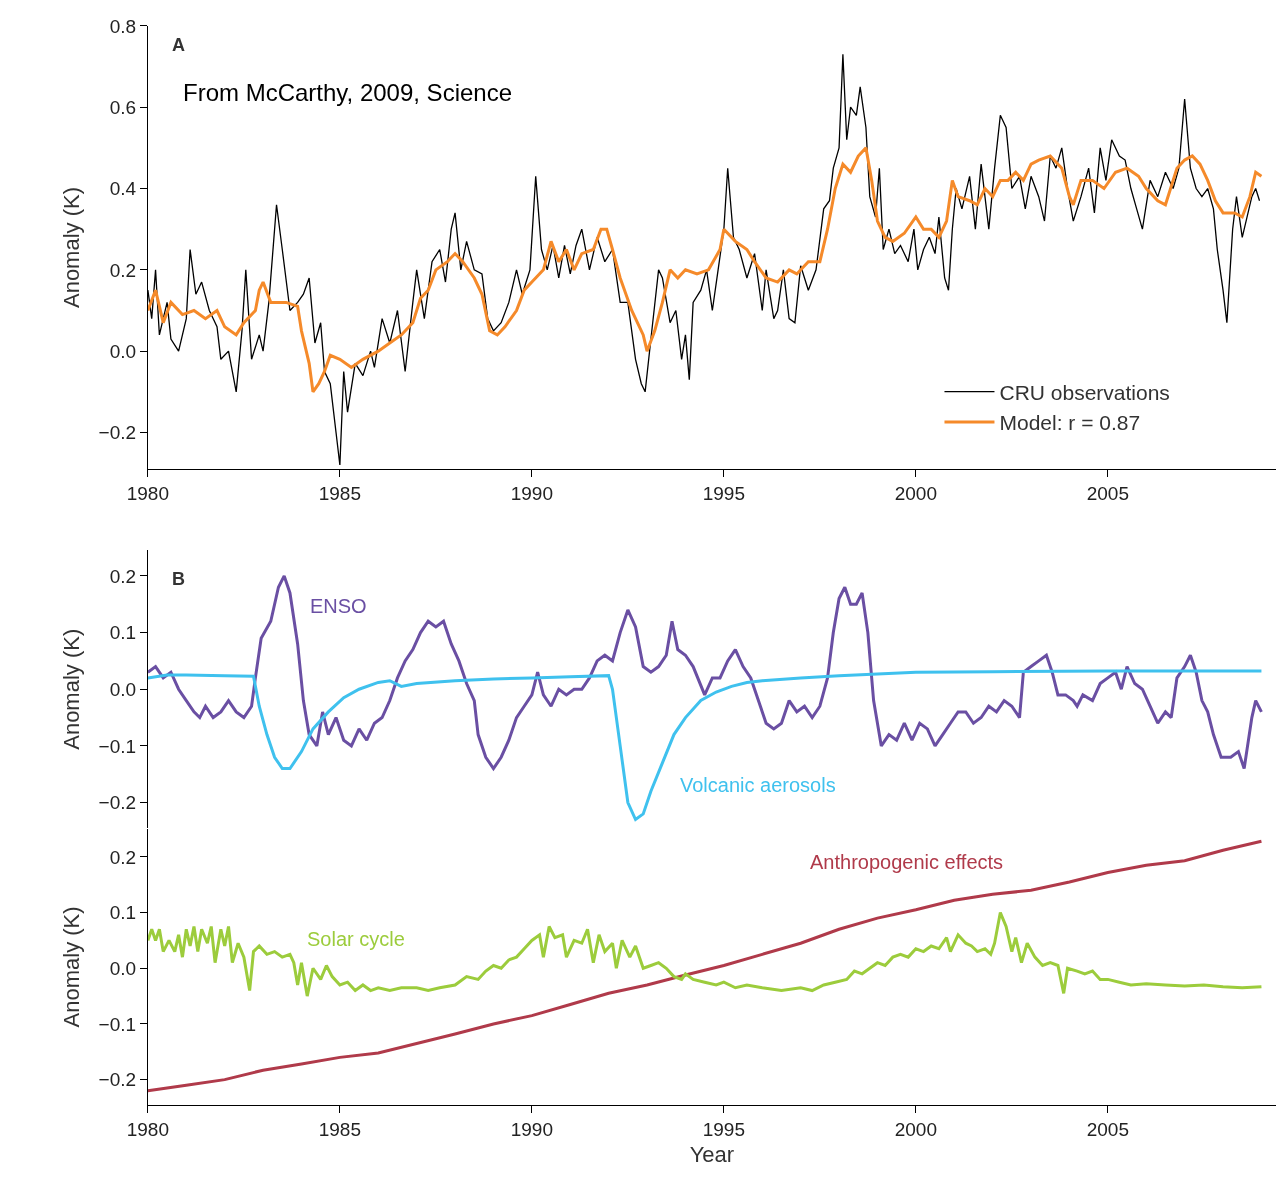 The image size is (1278, 1188). I want to click on series-label: Solar cycle, so click(356, 939).